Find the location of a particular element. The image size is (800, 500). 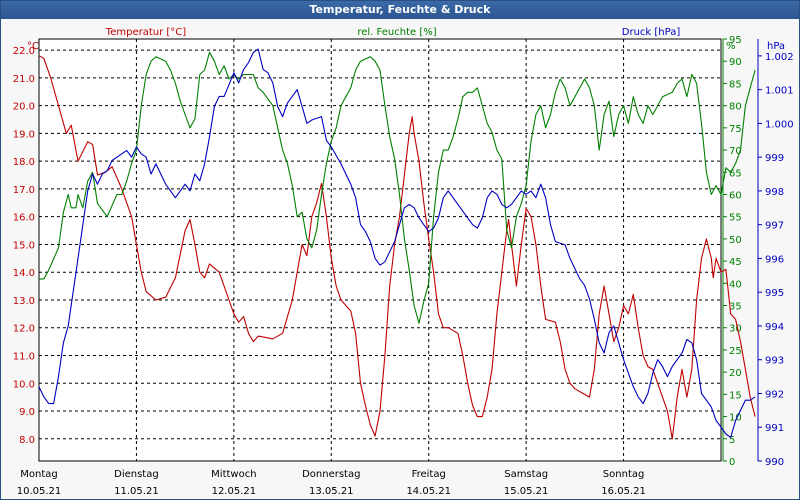

day-label: Mittwoch is located at coordinates (233, 474).